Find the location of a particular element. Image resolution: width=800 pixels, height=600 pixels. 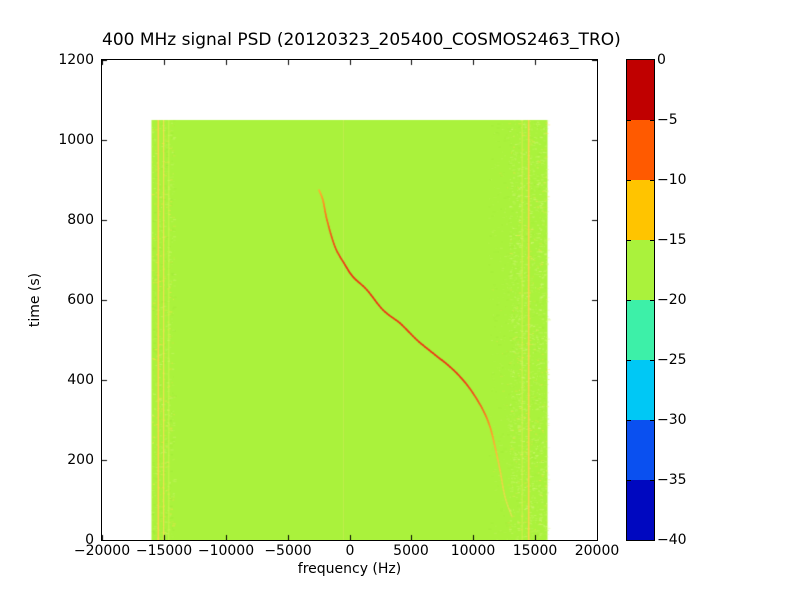

colorbar-tick-label: −20 is located at coordinates (672, 300).